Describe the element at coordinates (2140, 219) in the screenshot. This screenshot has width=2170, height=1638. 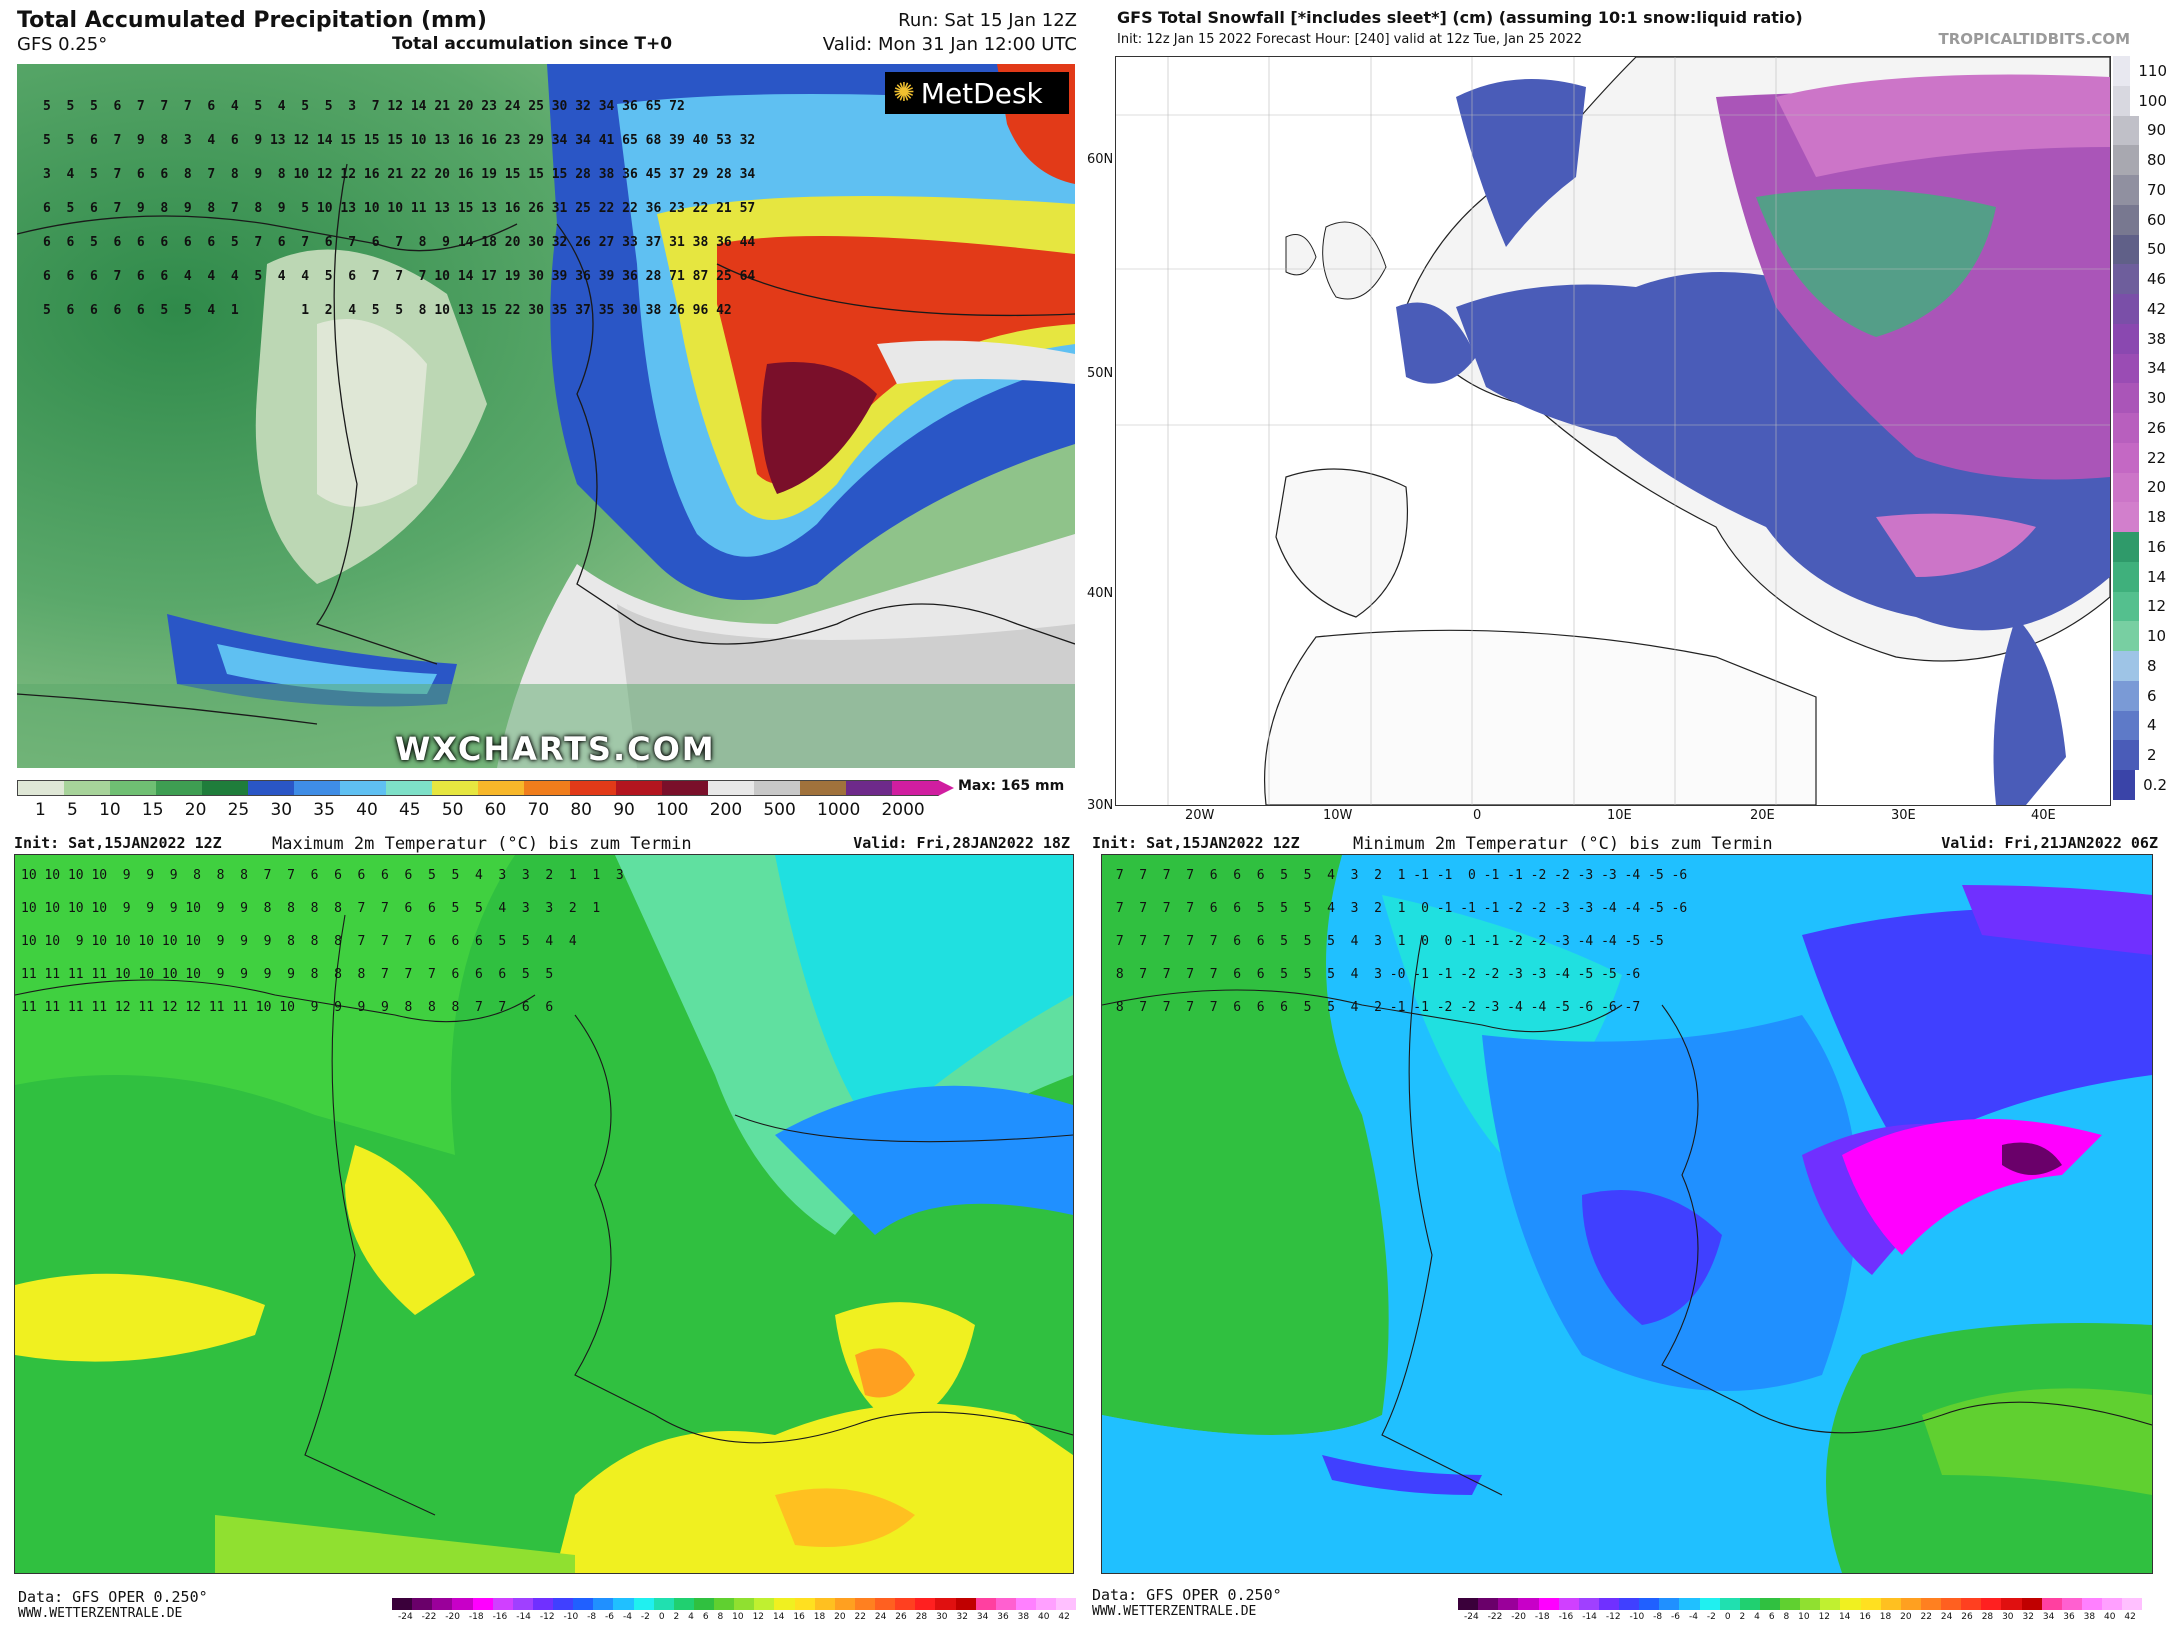
I see `snow-colorbar-row: 60` at that location.